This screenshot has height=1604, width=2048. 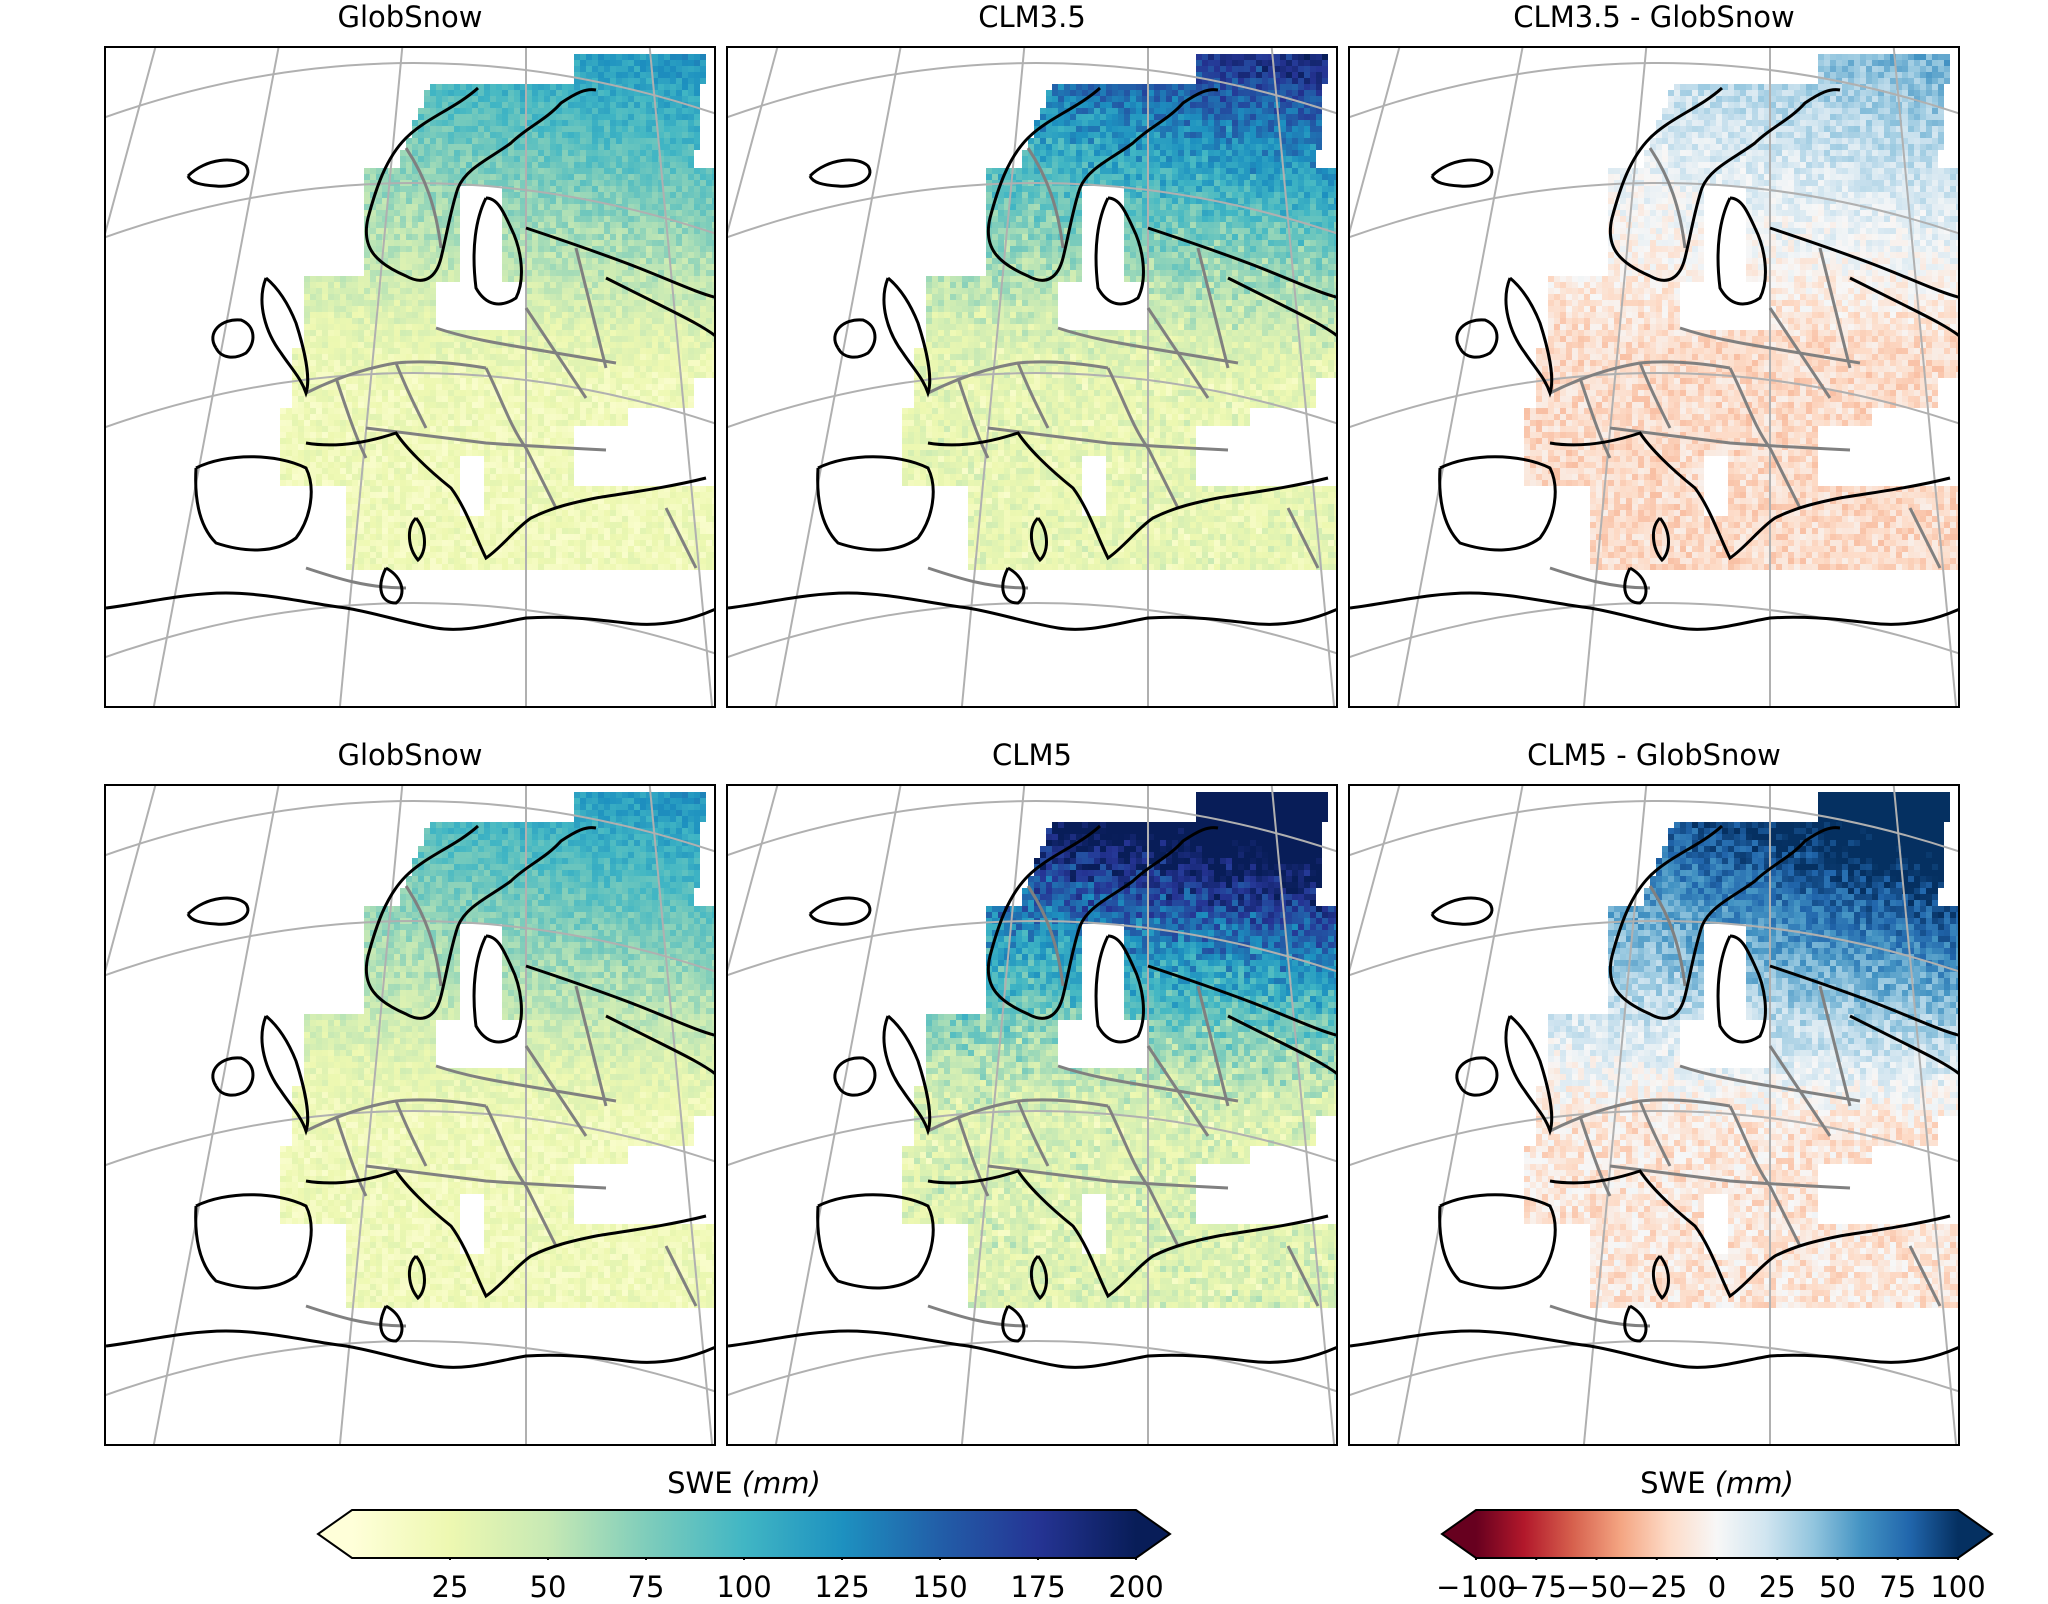 What do you see at coordinates (1717, 1587) in the screenshot?
I see `colorbar-tick-label: 0` at bounding box center [1717, 1587].